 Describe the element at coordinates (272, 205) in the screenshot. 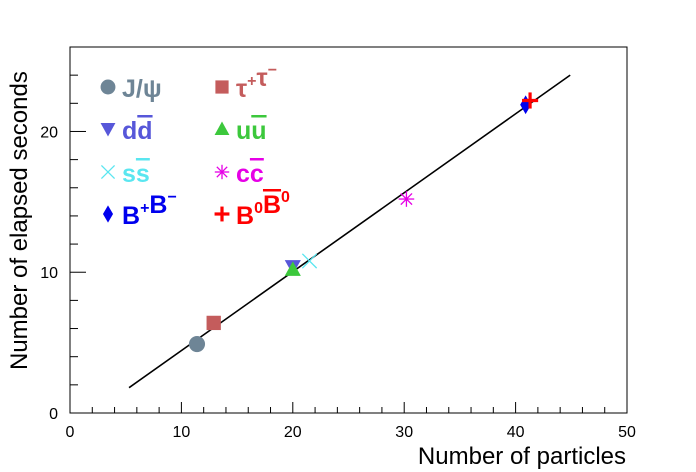

I see `legend-label-overlined: B` at that location.